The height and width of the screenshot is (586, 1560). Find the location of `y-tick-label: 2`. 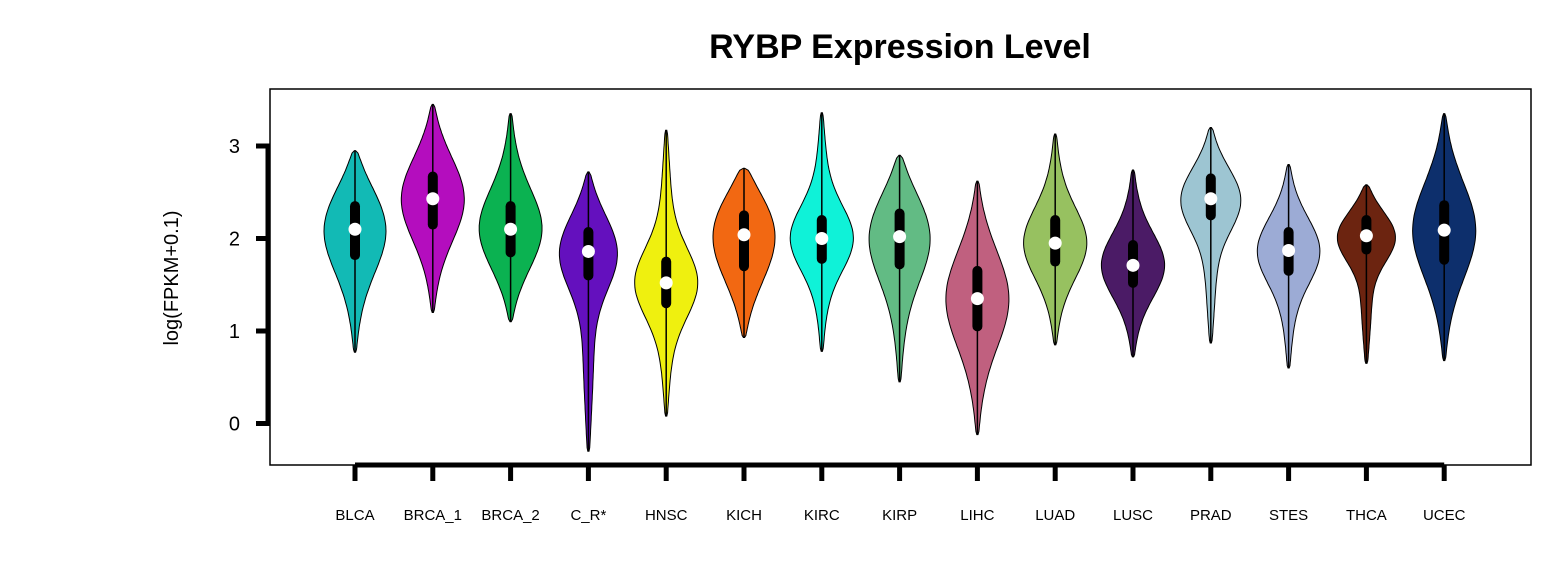

y-tick-label: 2 is located at coordinates (234, 240).